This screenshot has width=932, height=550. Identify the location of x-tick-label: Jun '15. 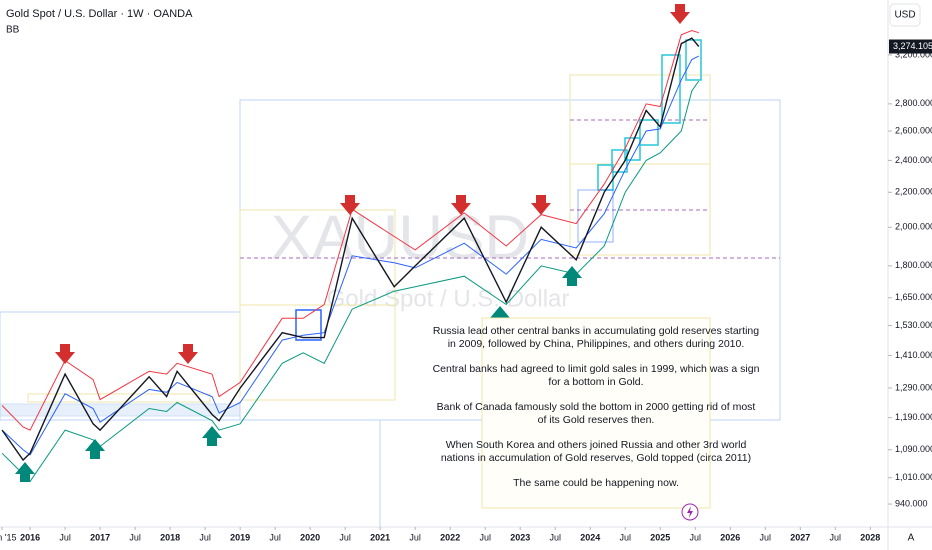
(8, 537).